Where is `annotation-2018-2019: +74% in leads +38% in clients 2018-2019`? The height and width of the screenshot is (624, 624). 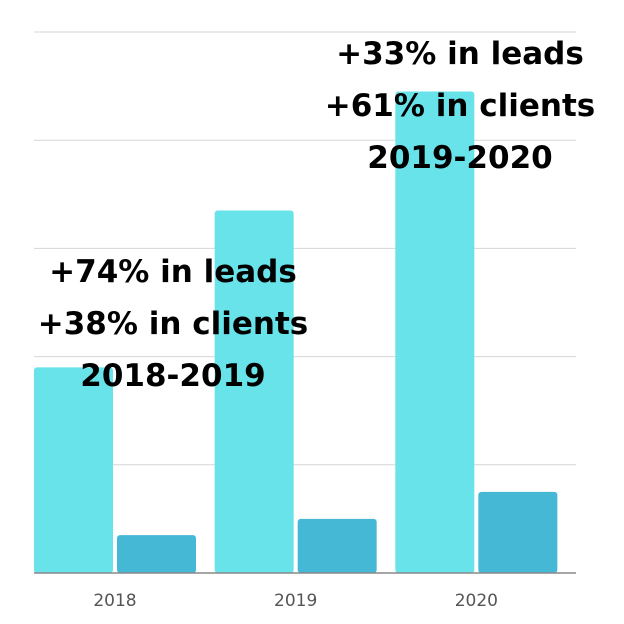 annotation-2018-2019: +74% in leads +38% in clients 2018-2019 is located at coordinates (173, 324).